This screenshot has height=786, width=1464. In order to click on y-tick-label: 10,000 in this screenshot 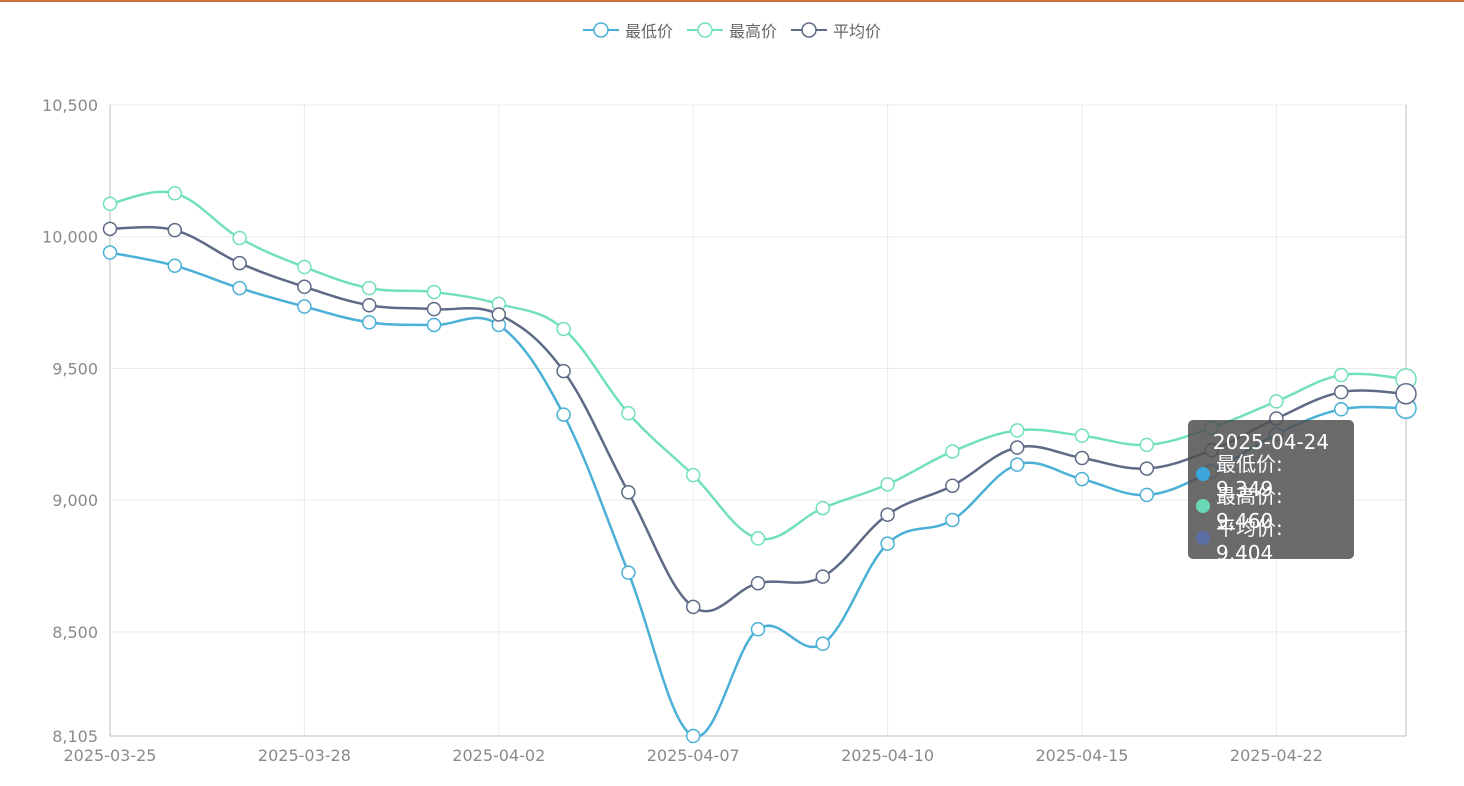, I will do `click(70, 237)`.